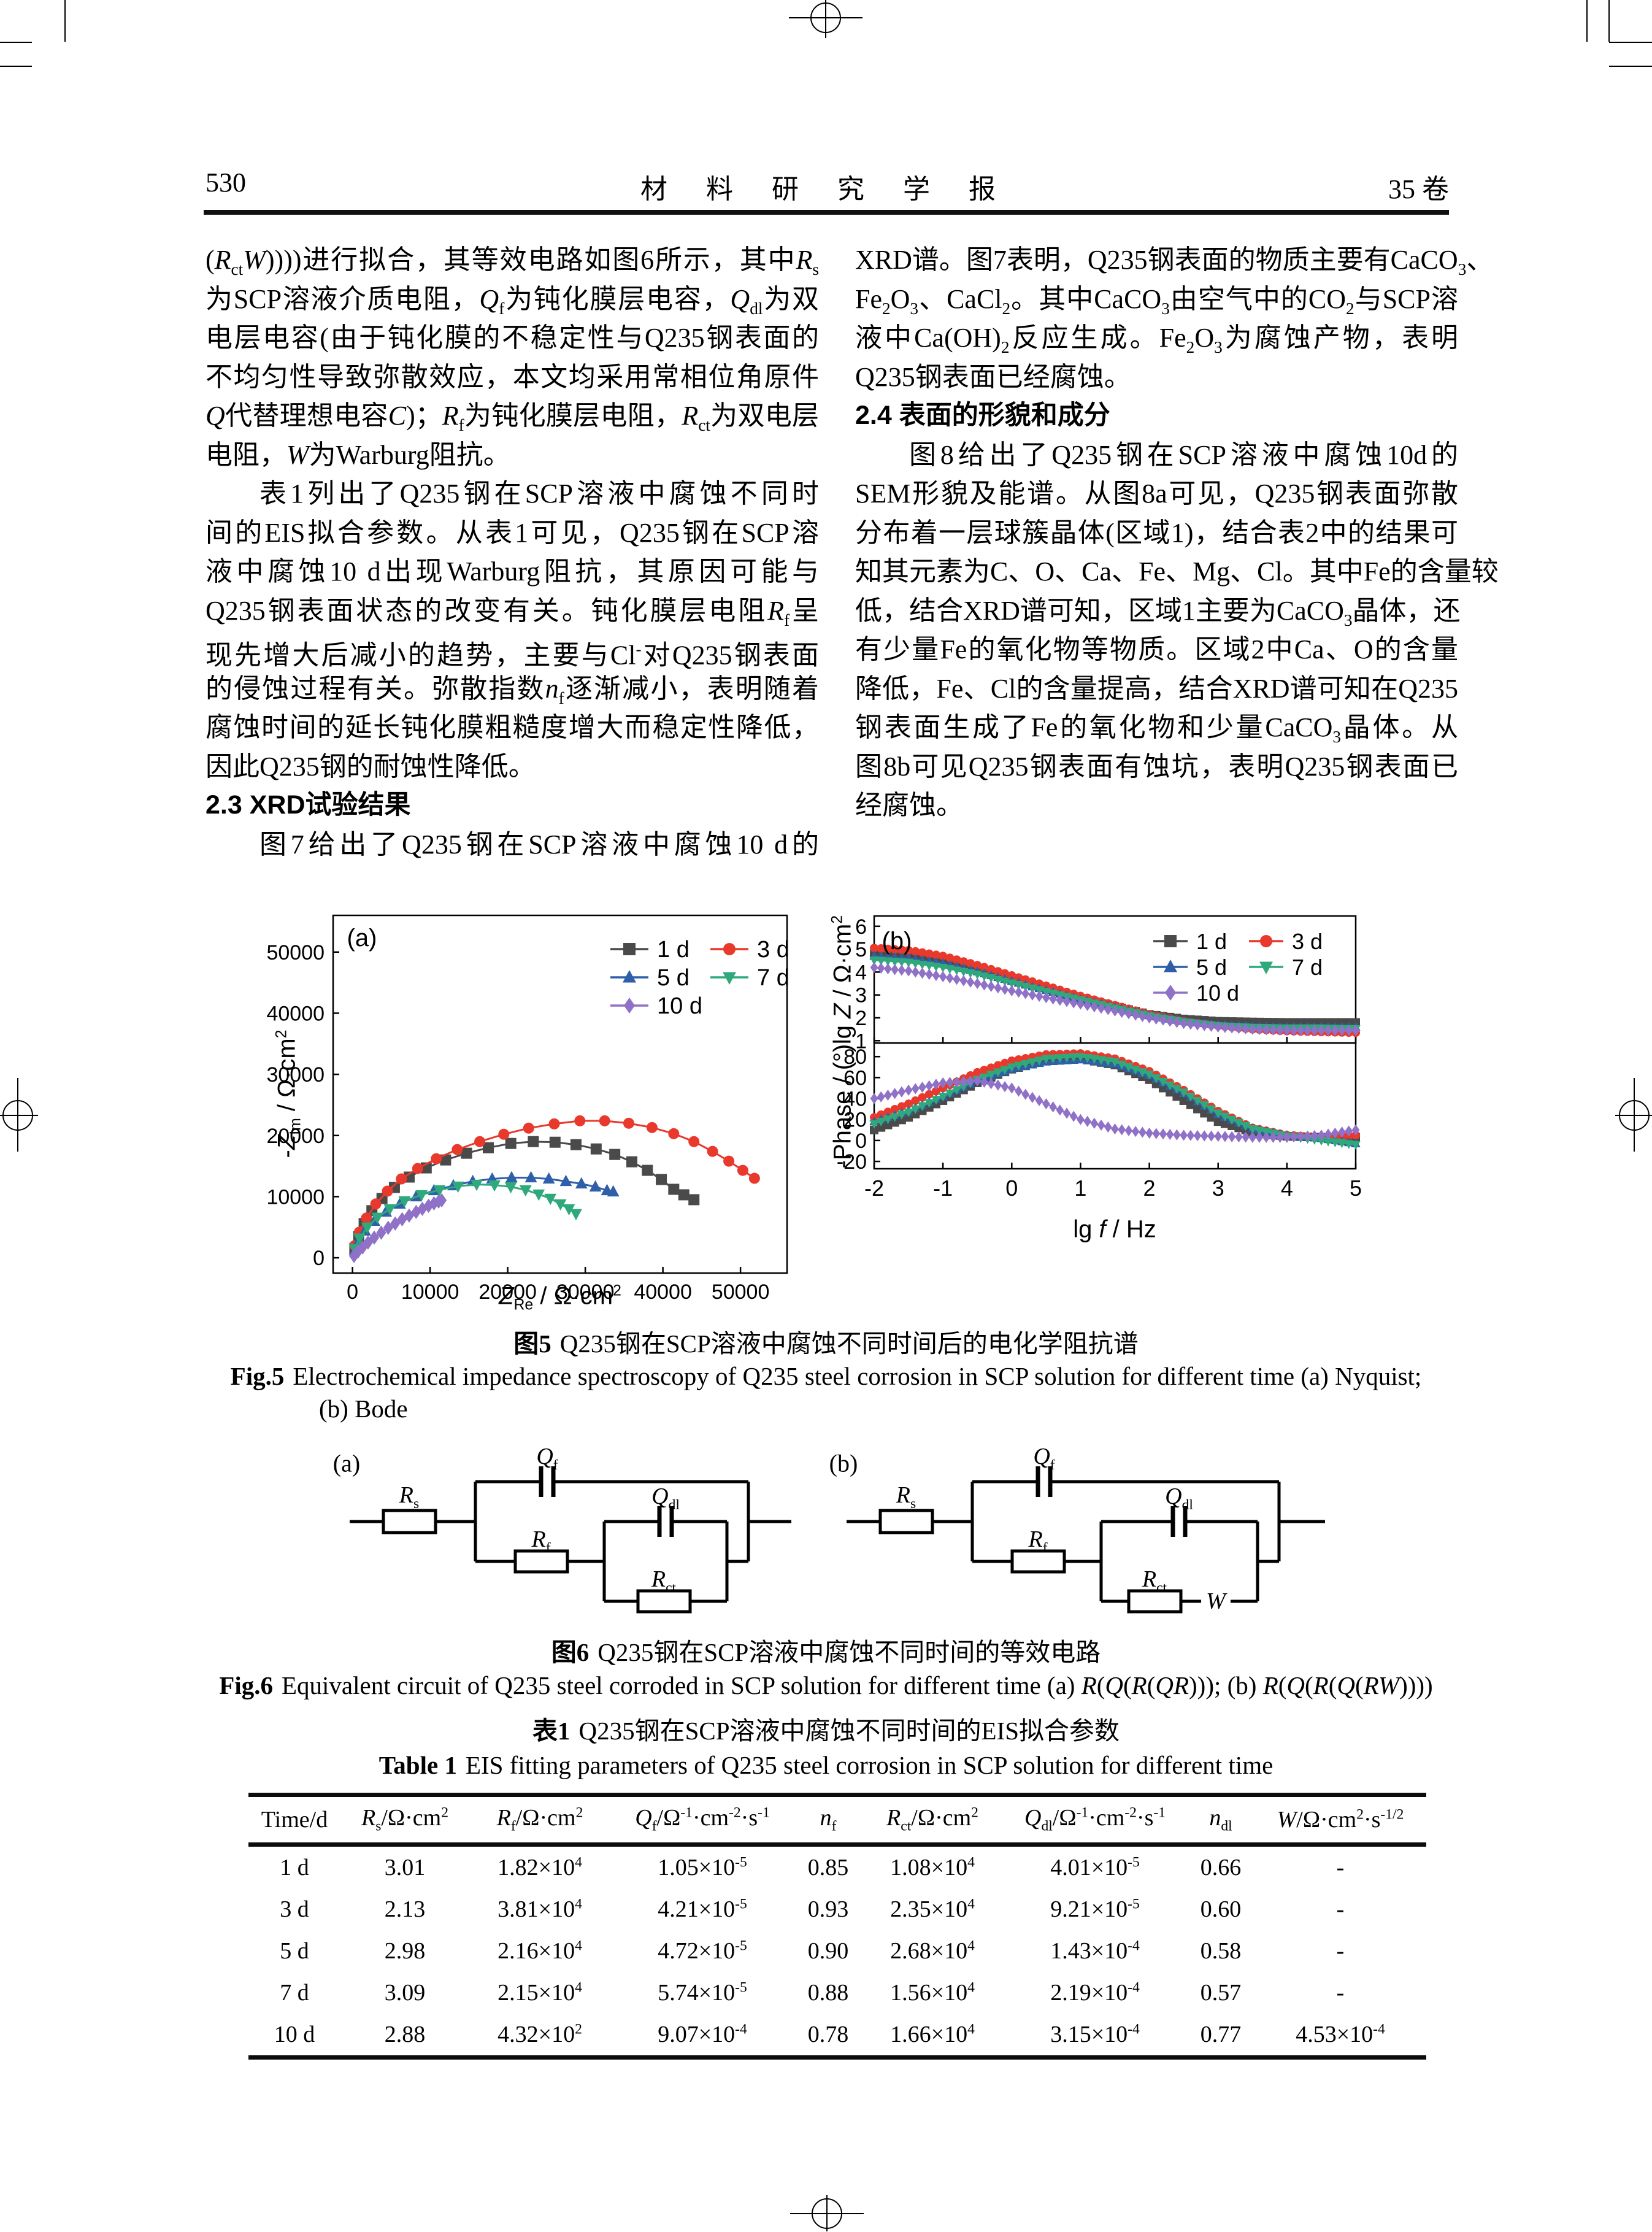 This screenshot has height=2232, width=1652. I want to click on table-cell: 2.15×10⁴, so click(540, 1993).